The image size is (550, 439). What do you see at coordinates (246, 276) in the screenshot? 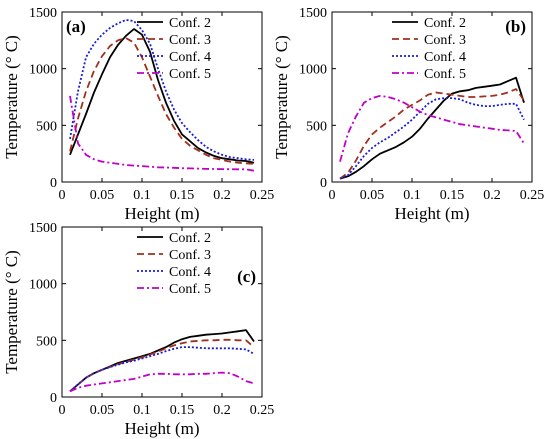
I see `panel-label: (c)` at bounding box center [246, 276].